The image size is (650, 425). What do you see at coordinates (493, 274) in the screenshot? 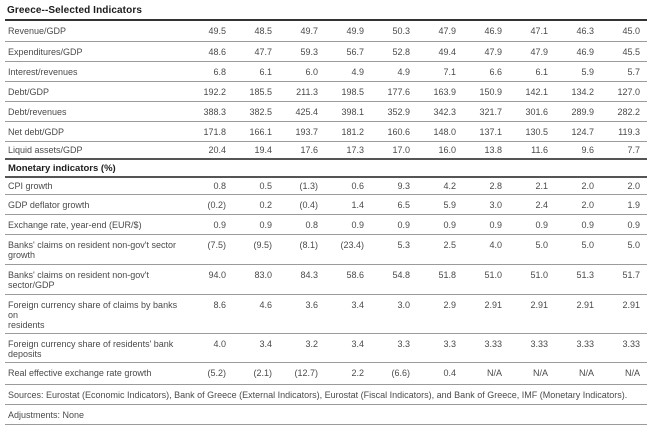
I see `cell-value: 51.0` at bounding box center [493, 274].